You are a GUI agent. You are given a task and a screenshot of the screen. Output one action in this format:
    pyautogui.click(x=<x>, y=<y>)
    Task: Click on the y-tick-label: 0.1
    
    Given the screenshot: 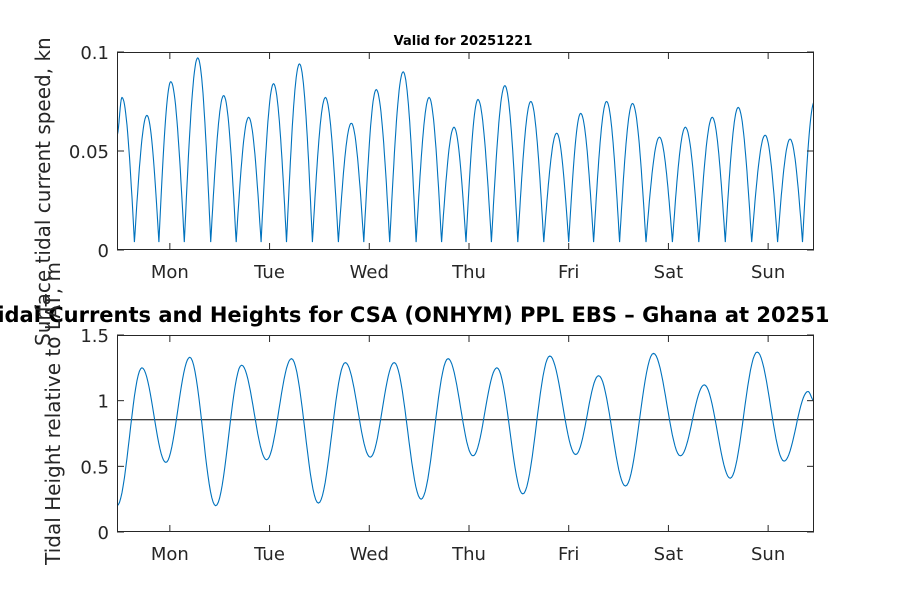 What is the action you would take?
    pyautogui.click(x=94, y=53)
    